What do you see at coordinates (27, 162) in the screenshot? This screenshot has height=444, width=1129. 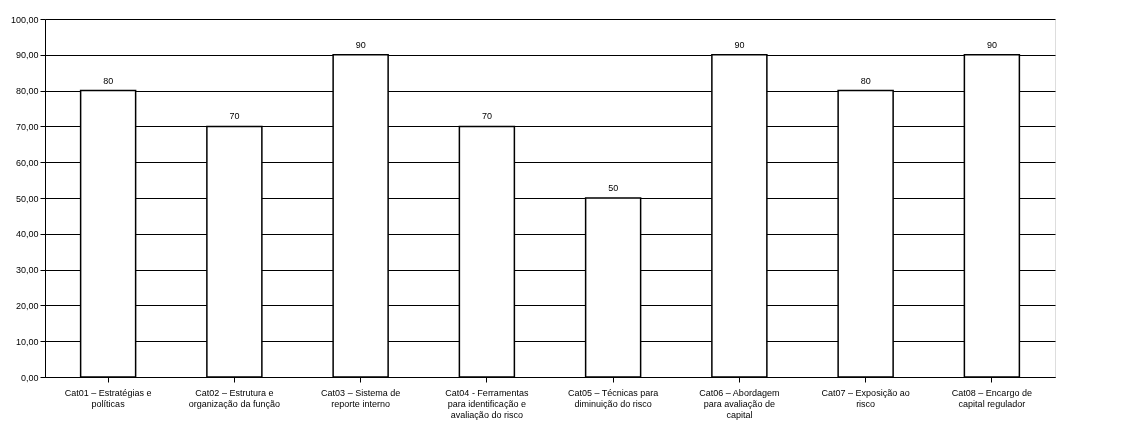 I see `y-tick-label: 60,00` at bounding box center [27, 162].